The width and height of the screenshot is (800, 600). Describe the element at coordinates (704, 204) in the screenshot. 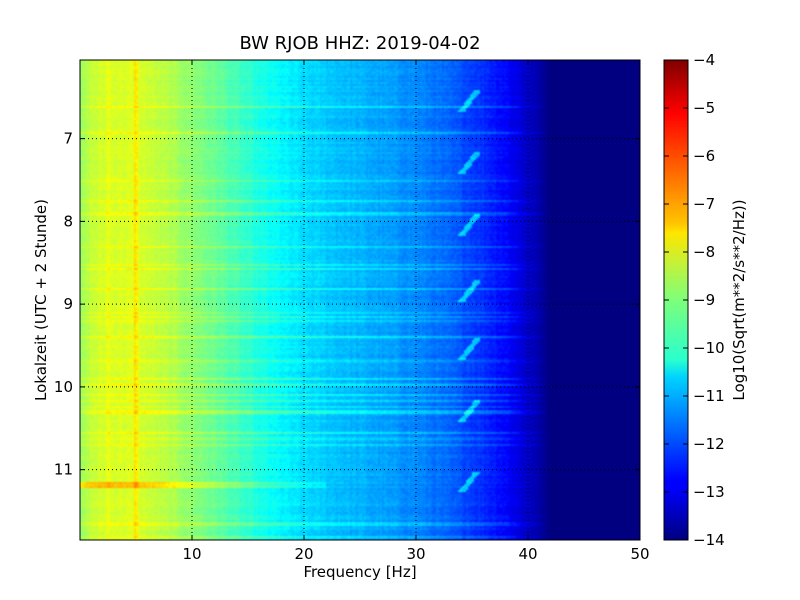

I see `colorbar-tick-label: −7` at that location.